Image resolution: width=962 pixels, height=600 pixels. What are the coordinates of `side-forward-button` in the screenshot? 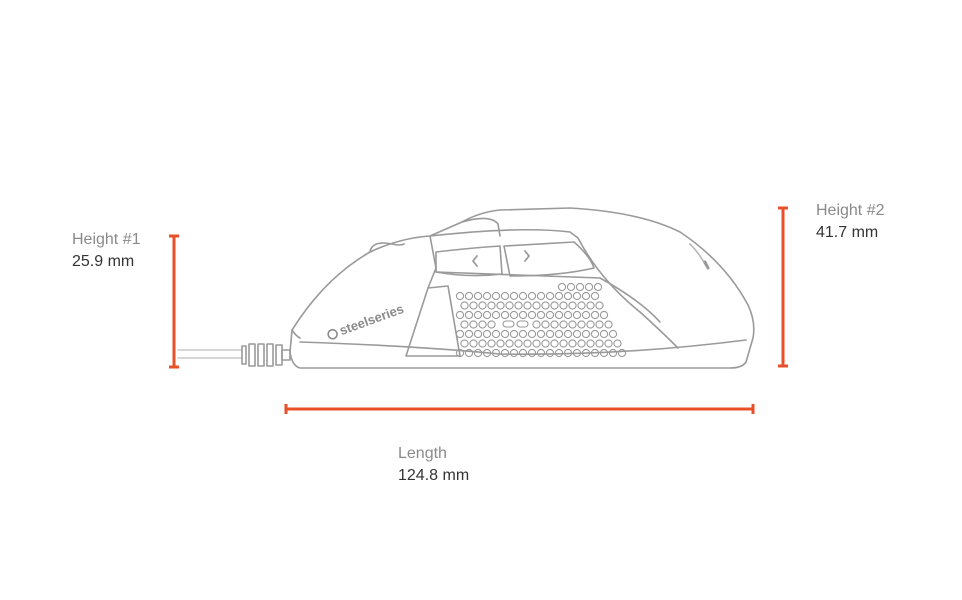 It's located at (549, 259).